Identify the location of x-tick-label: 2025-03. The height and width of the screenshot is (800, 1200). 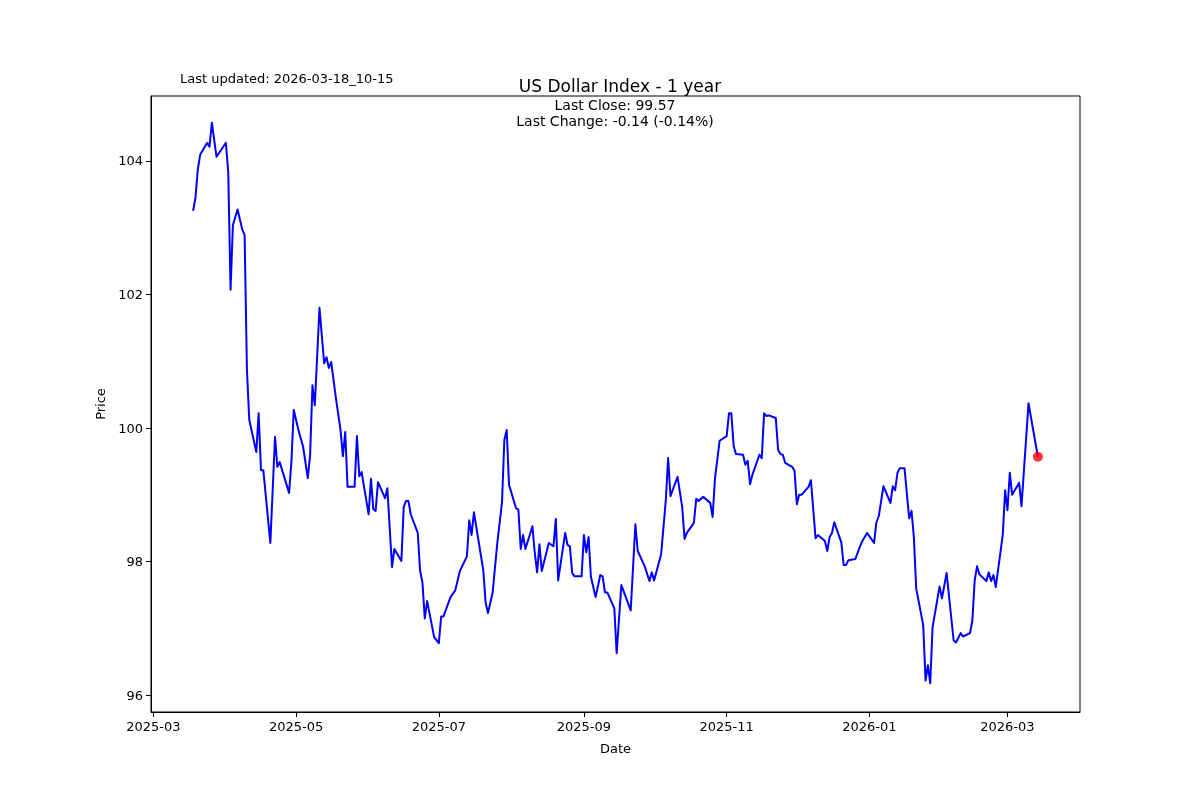
(153, 726).